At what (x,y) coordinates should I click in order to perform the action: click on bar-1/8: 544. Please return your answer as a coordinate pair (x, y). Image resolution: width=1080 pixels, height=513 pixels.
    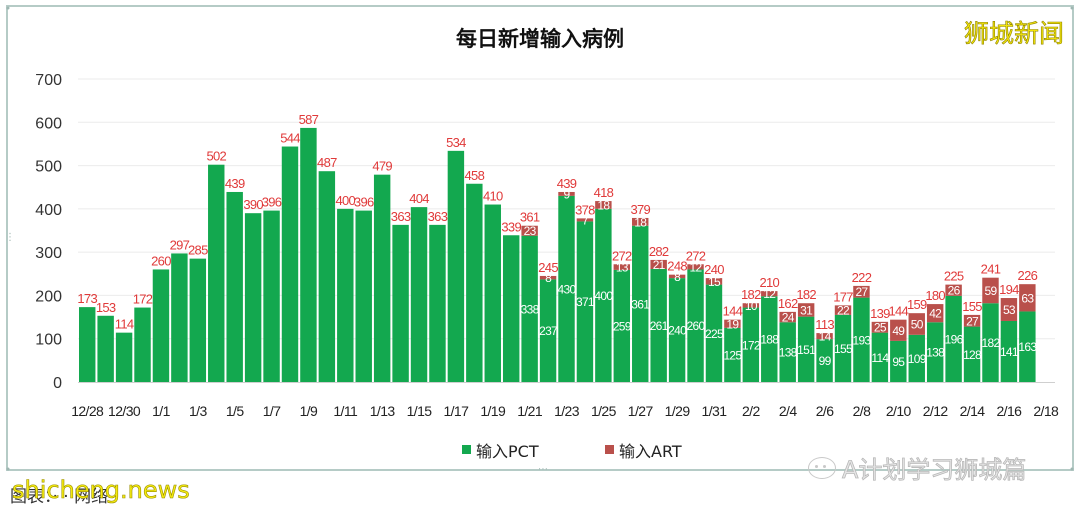
    Looking at the image, I should click on (290, 256).